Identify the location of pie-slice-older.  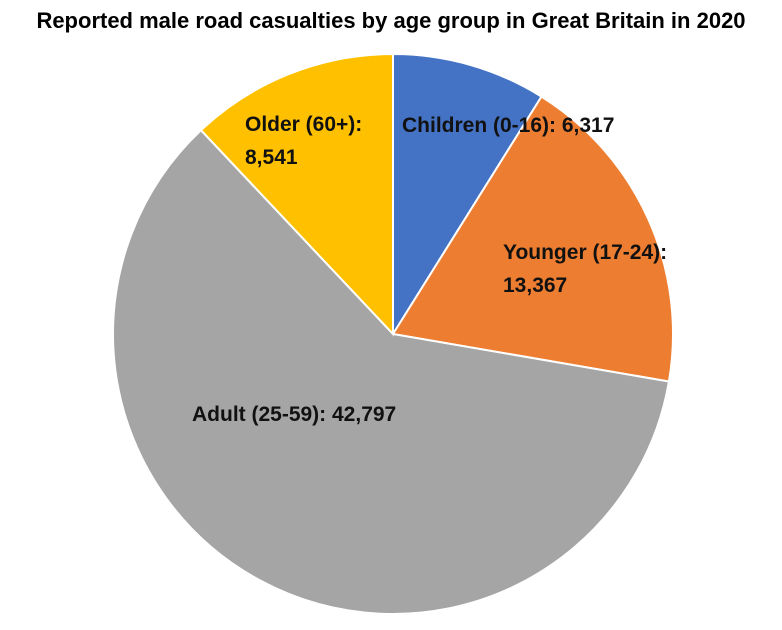
(296, 194).